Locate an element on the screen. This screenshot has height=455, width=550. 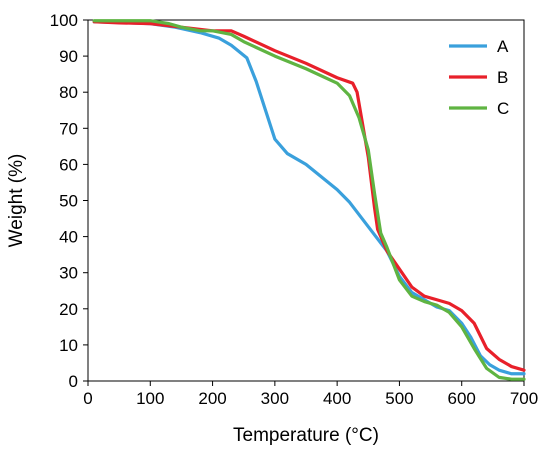
x-tick-label: 100 is located at coordinates (150, 398).